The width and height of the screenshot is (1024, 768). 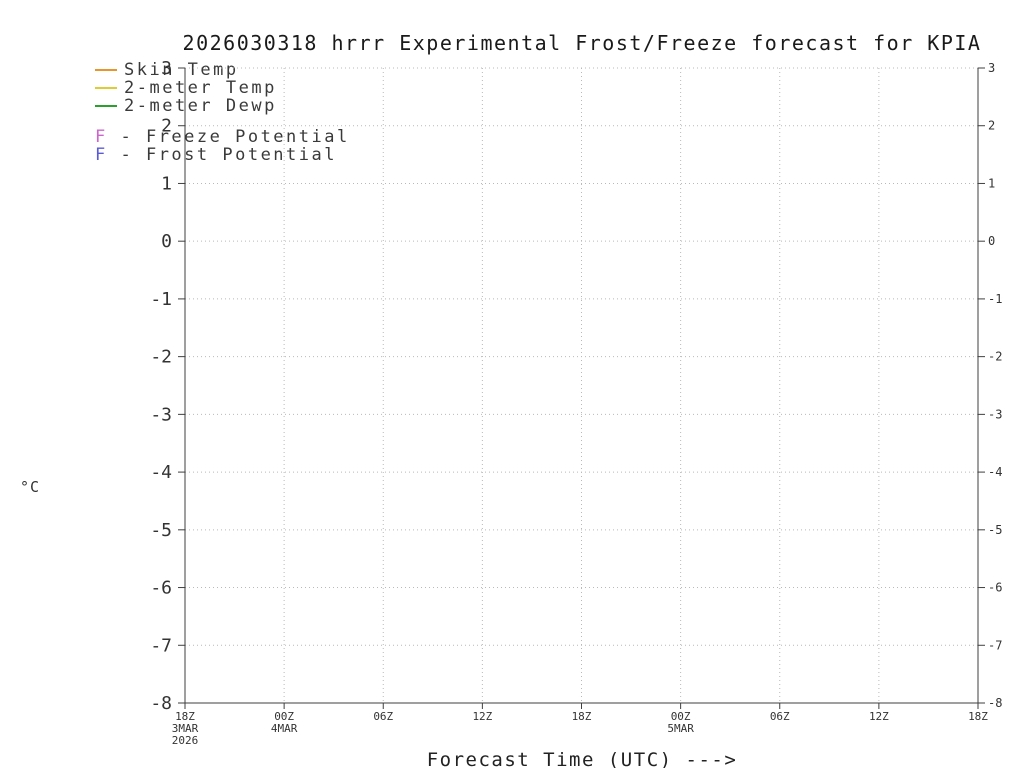 What do you see at coordinates (200, 88) in the screenshot?
I see `legend-item-label: 2-meter Temp` at bounding box center [200, 88].